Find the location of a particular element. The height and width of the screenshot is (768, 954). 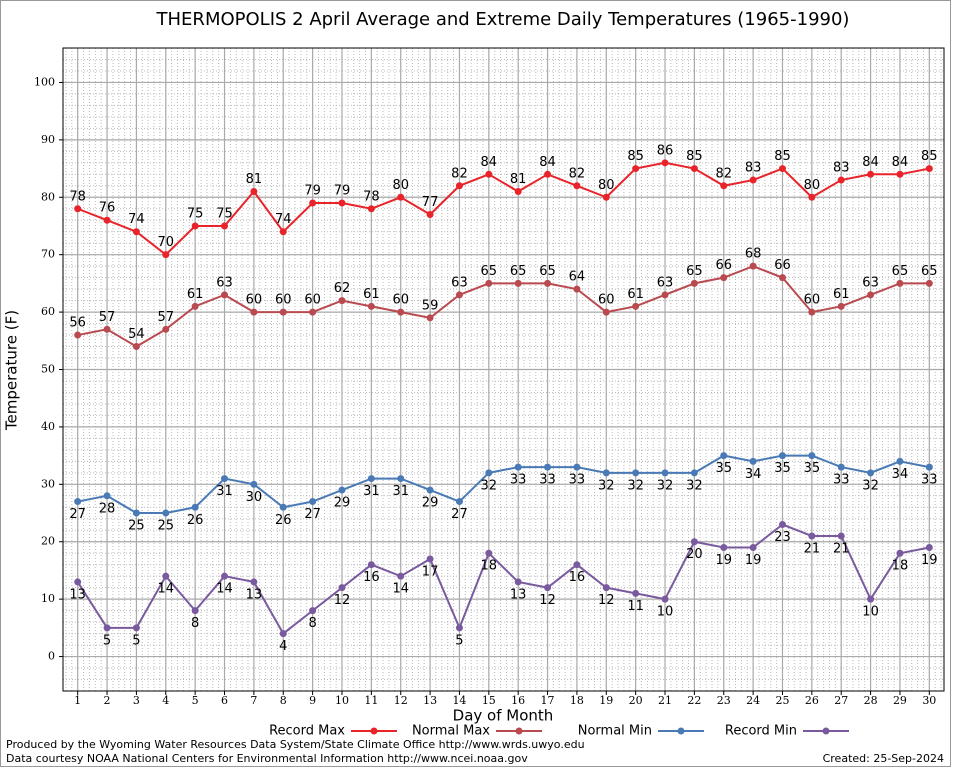

data-label: 83 is located at coordinates (753, 168).